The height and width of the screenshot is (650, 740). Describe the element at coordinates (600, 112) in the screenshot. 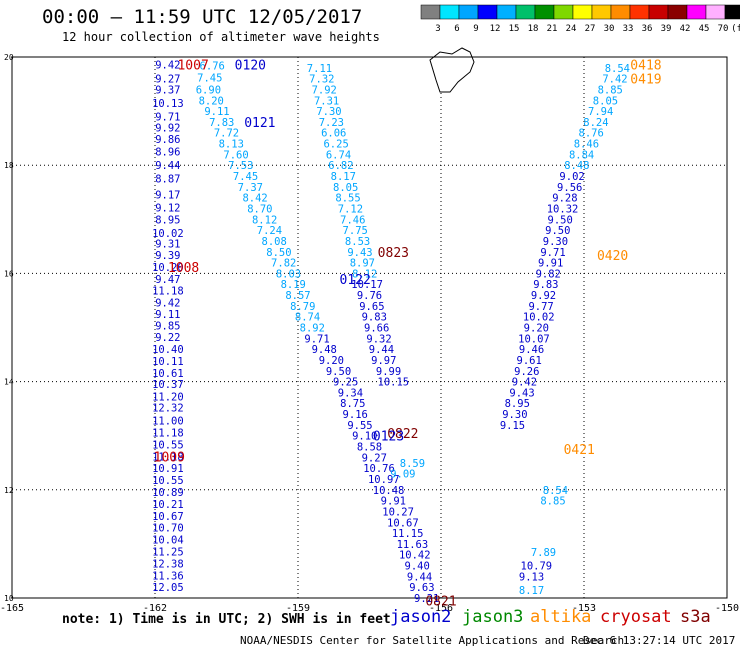

I see `wave-height-label: 7.94` at that location.